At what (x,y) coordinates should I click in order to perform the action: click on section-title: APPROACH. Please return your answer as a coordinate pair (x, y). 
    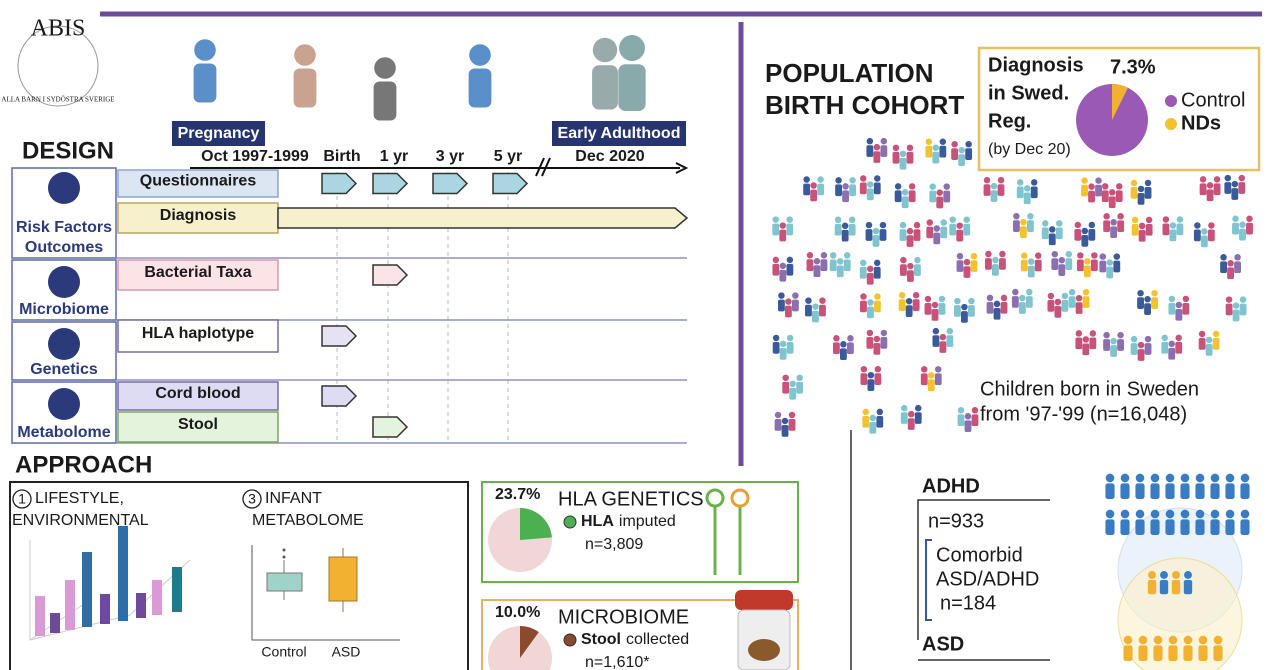
    Looking at the image, I should click on (83, 464).